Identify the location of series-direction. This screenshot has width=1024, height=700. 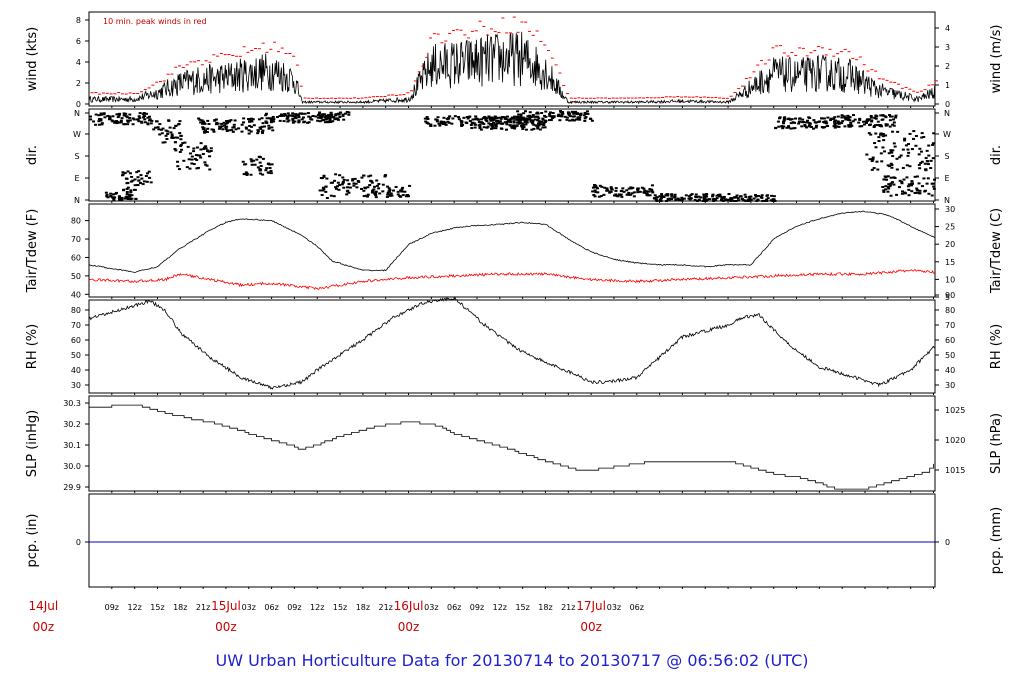
(513, 156).